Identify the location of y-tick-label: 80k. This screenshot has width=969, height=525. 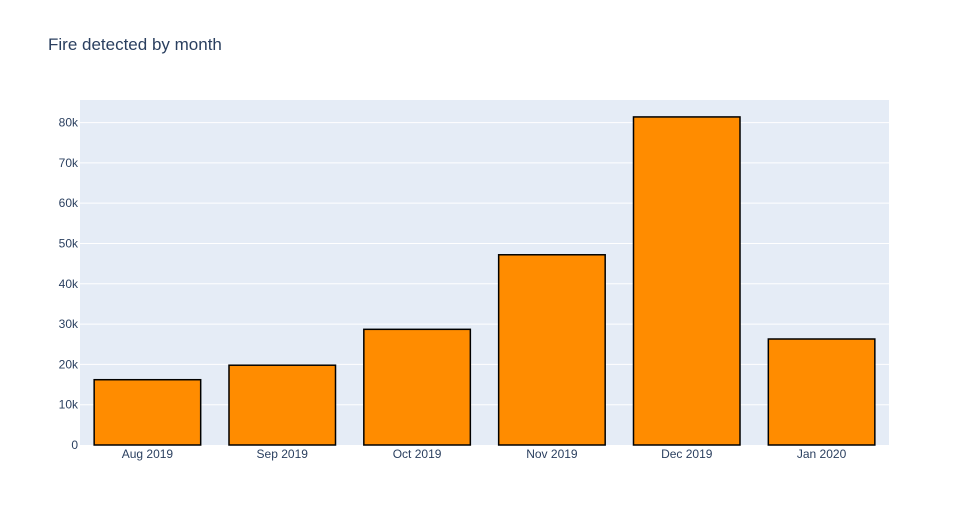
(69, 123).